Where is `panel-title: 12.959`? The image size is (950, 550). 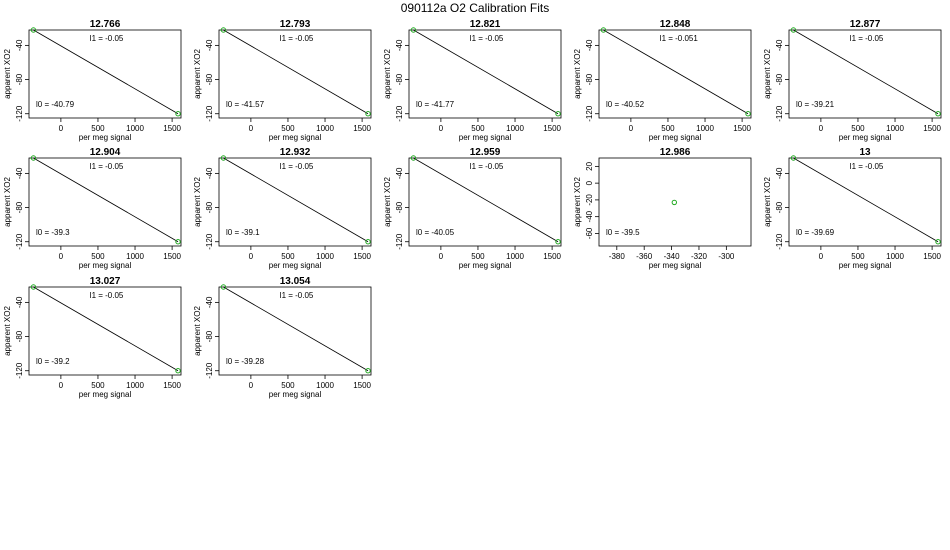
panel-title: 12.959 is located at coordinates (485, 152).